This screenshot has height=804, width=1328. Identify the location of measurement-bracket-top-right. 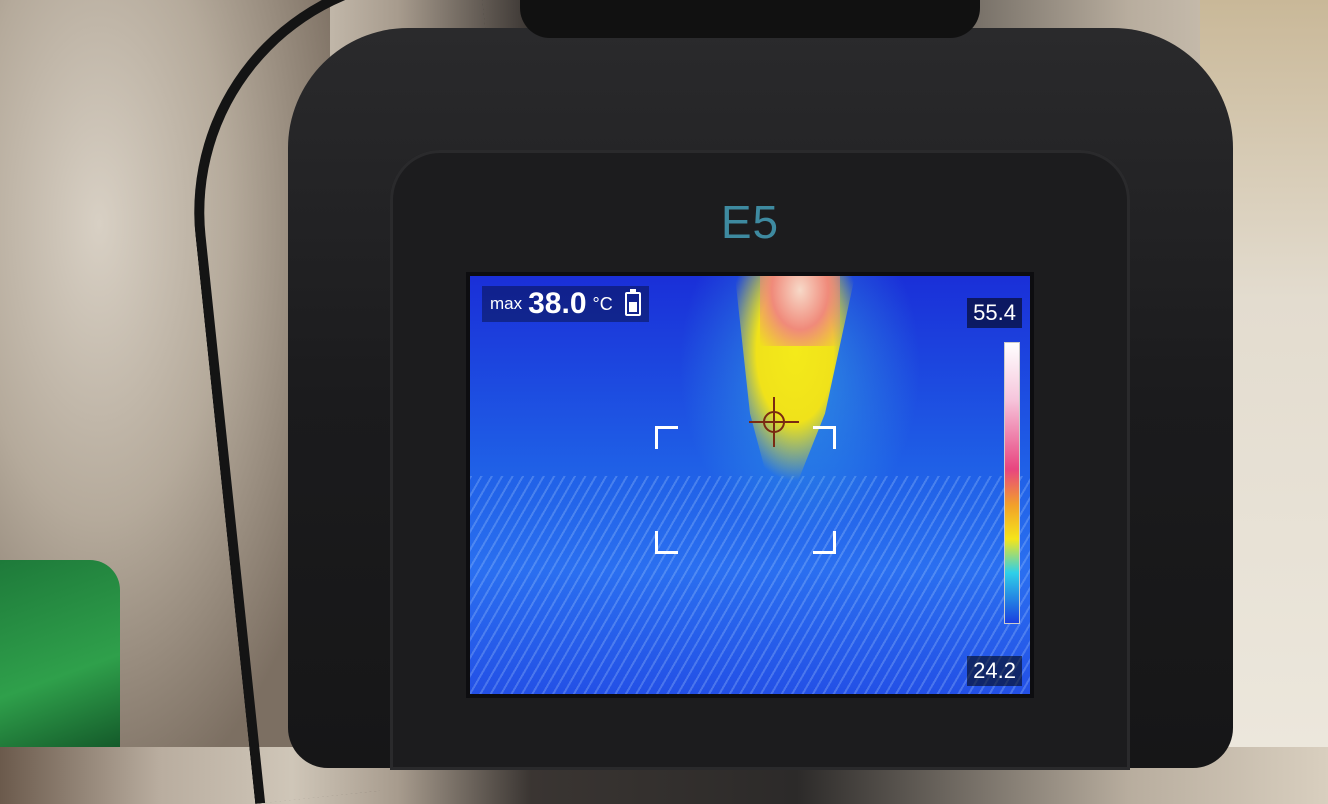
(824, 437).